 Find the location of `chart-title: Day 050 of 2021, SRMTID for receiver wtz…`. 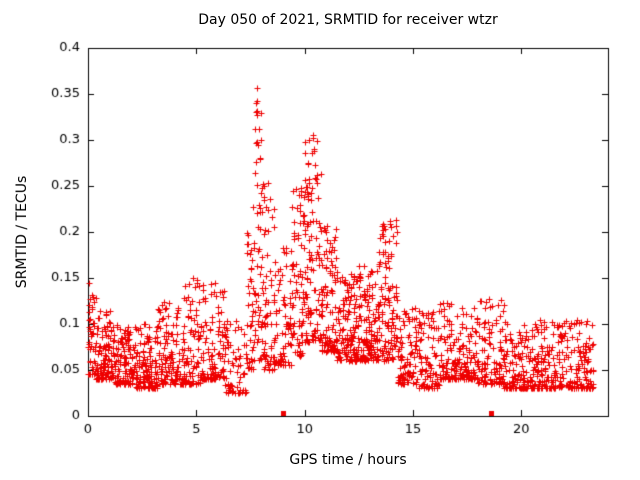

chart-title: Day 050 of 2021, SRMTID for receiver wtz… is located at coordinates (348, 20).